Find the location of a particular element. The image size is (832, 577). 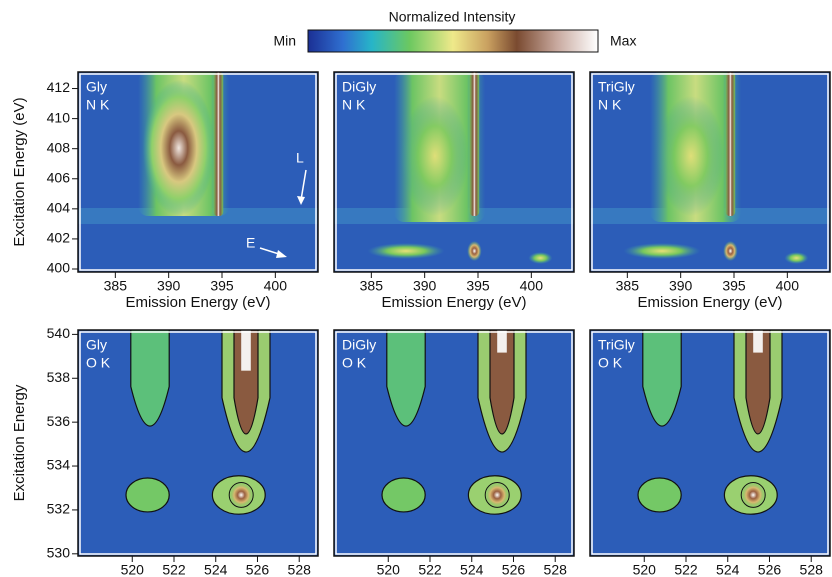

y-tick-label: 402 is located at coordinates (59, 238).